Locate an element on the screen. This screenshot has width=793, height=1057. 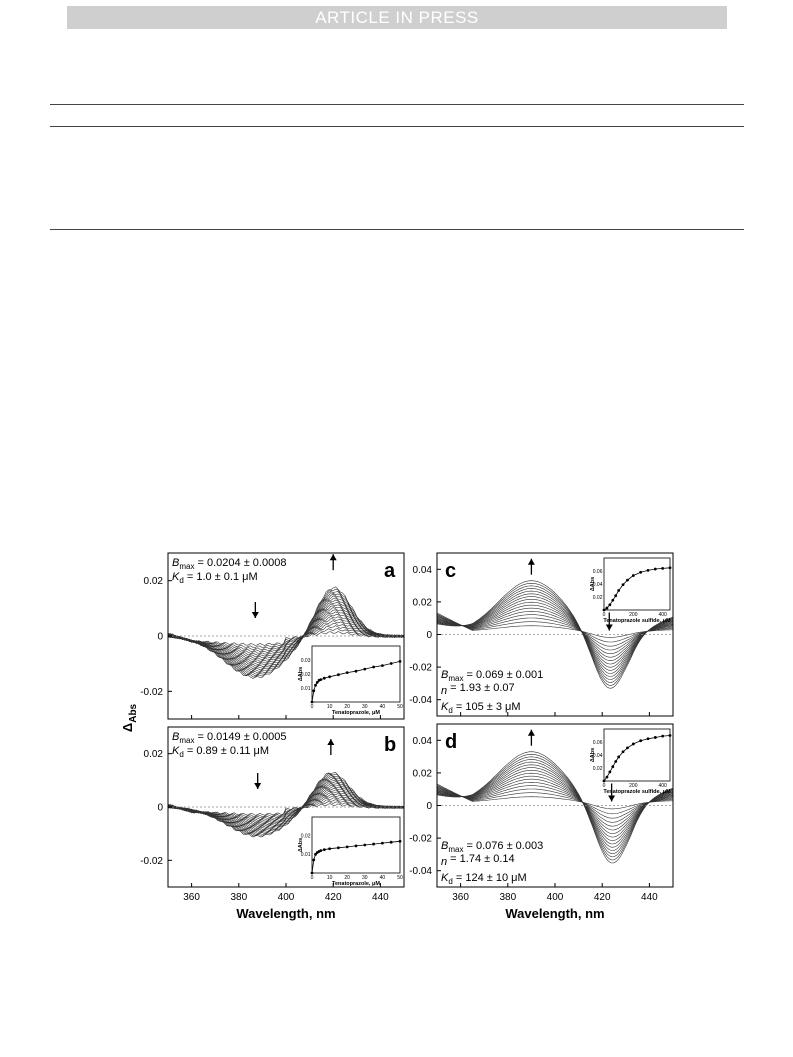
header-rule-top is located at coordinates (397, 104).